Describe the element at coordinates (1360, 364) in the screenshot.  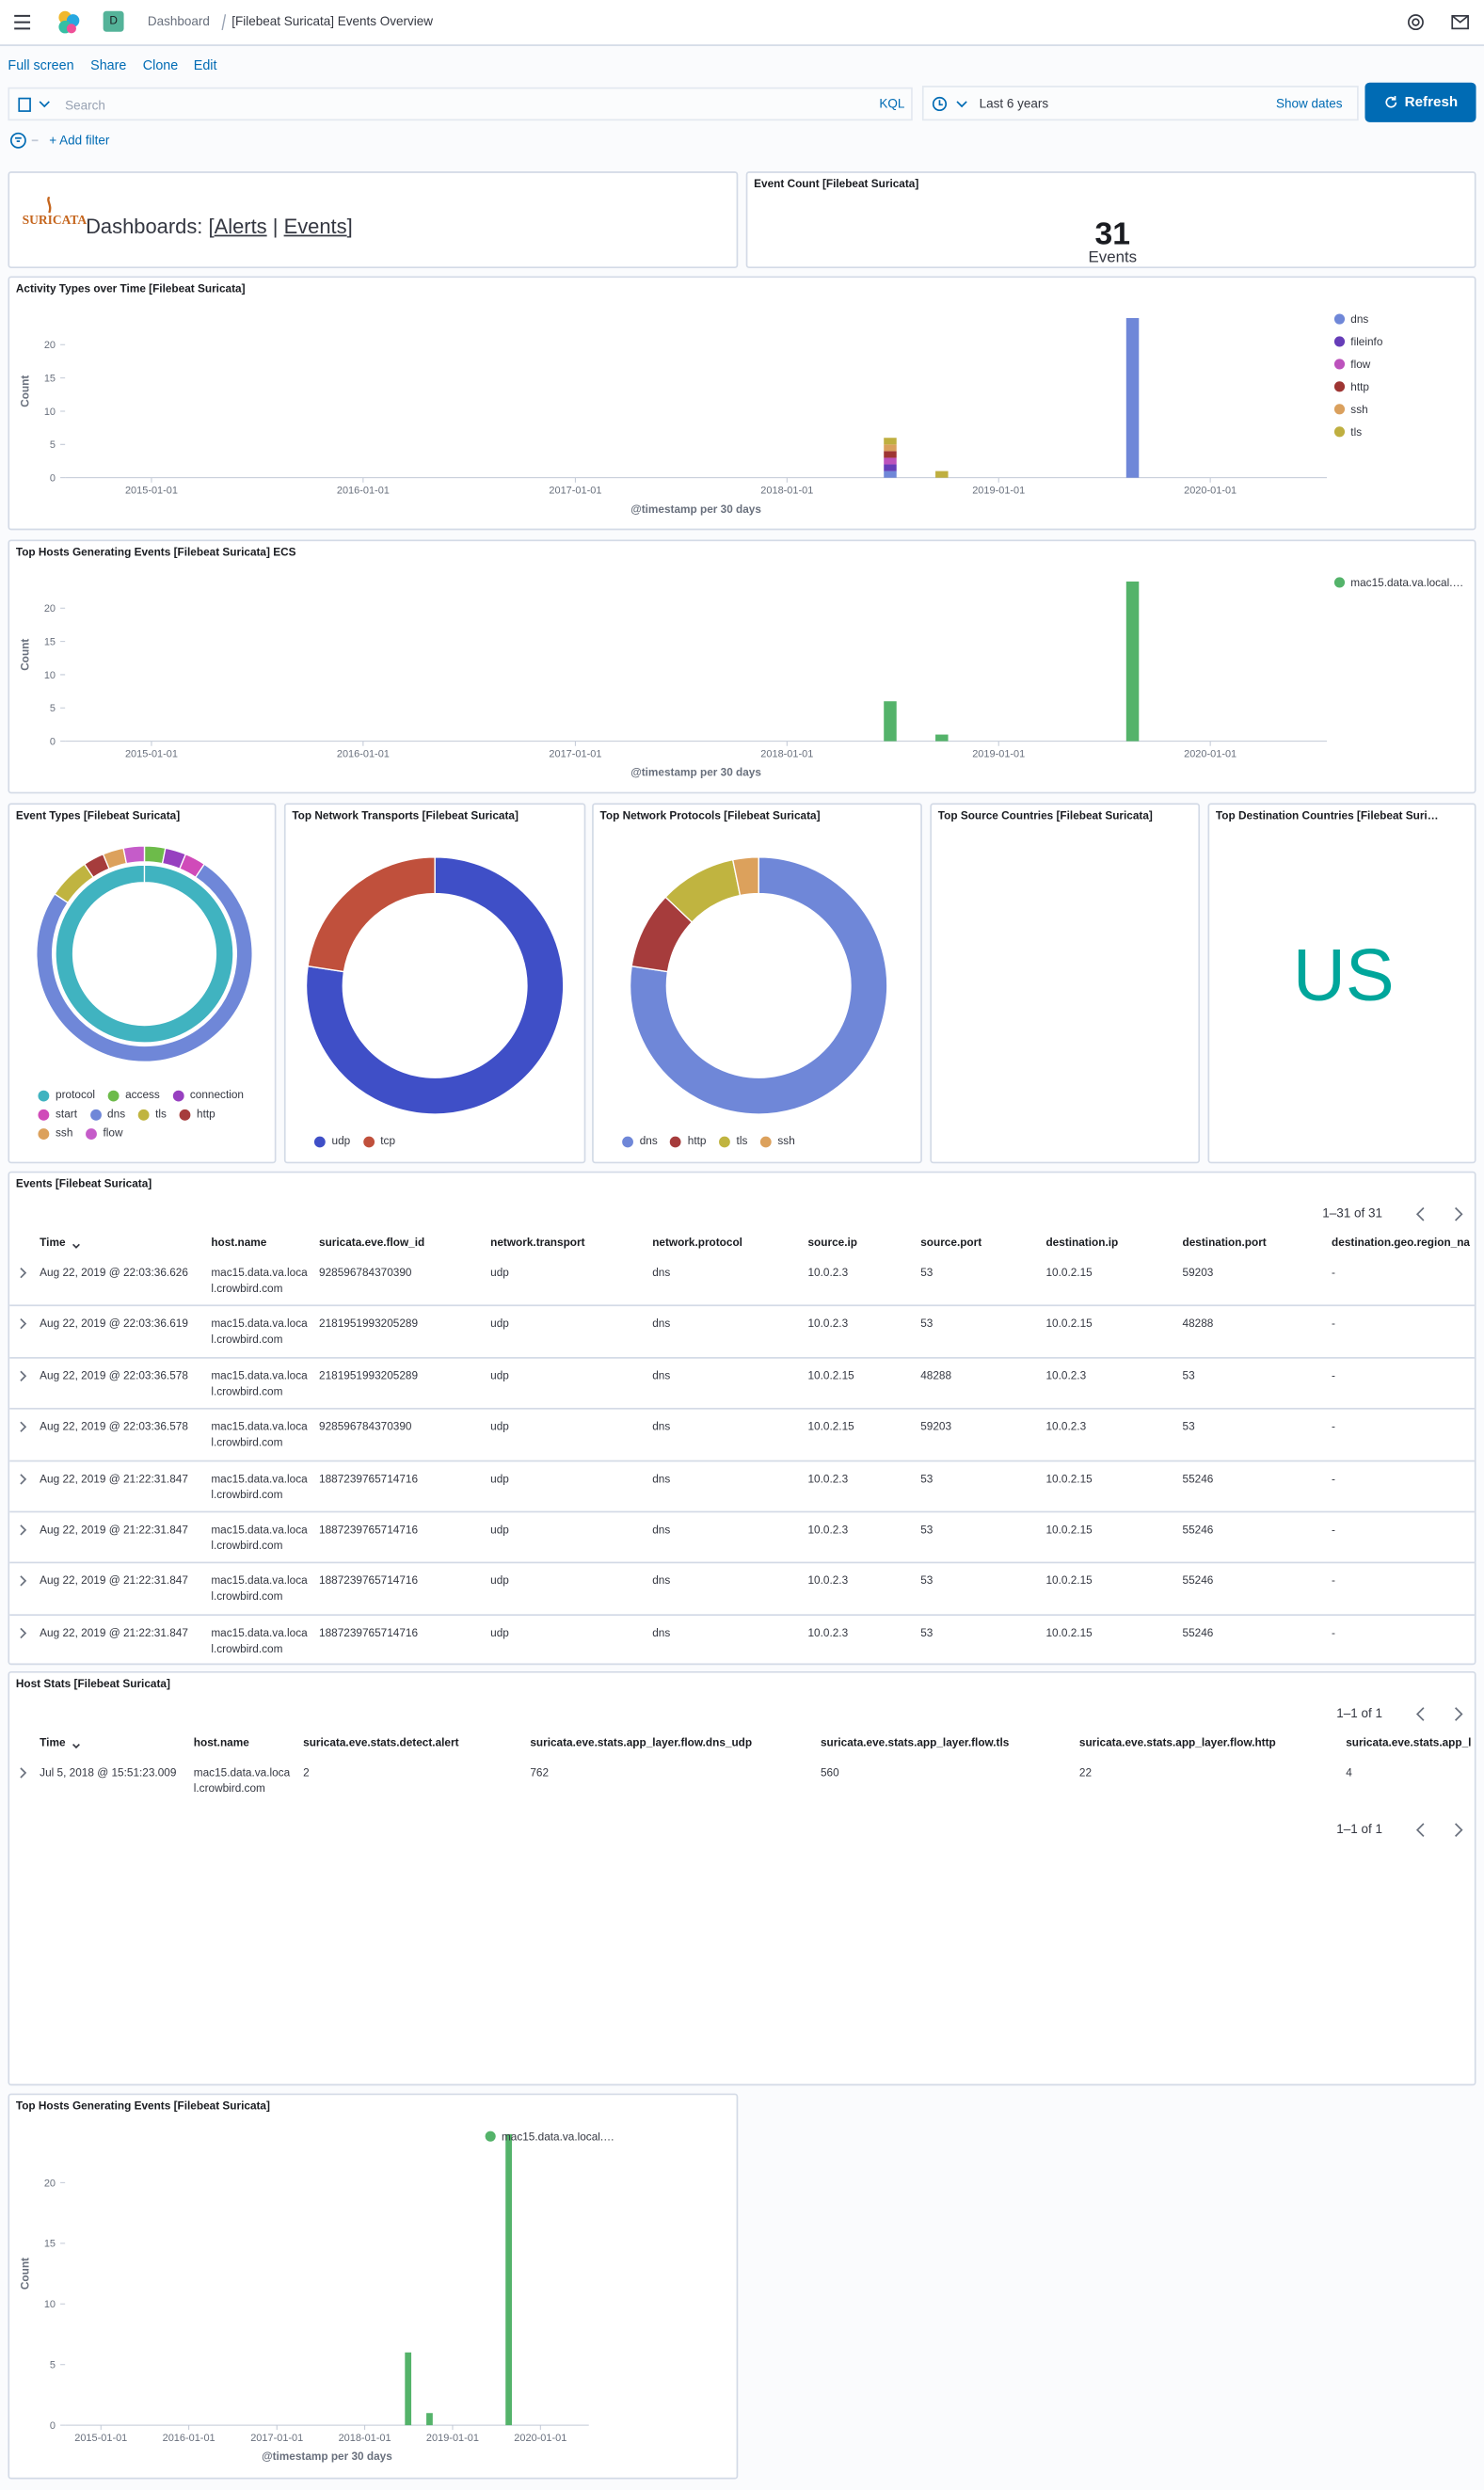
I see `legend-label: flow` at that location.